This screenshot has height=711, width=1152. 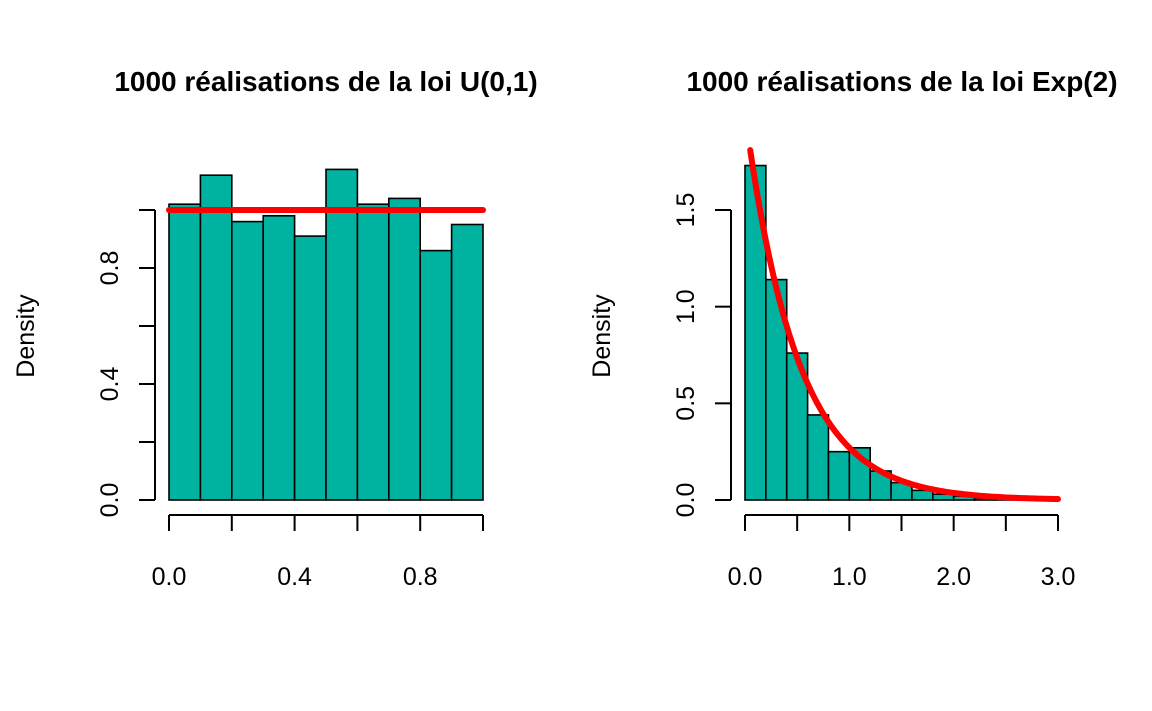 I want to click on y-axis: 0.0 0.5 1.0 1.5, so click(x=702, y=355).